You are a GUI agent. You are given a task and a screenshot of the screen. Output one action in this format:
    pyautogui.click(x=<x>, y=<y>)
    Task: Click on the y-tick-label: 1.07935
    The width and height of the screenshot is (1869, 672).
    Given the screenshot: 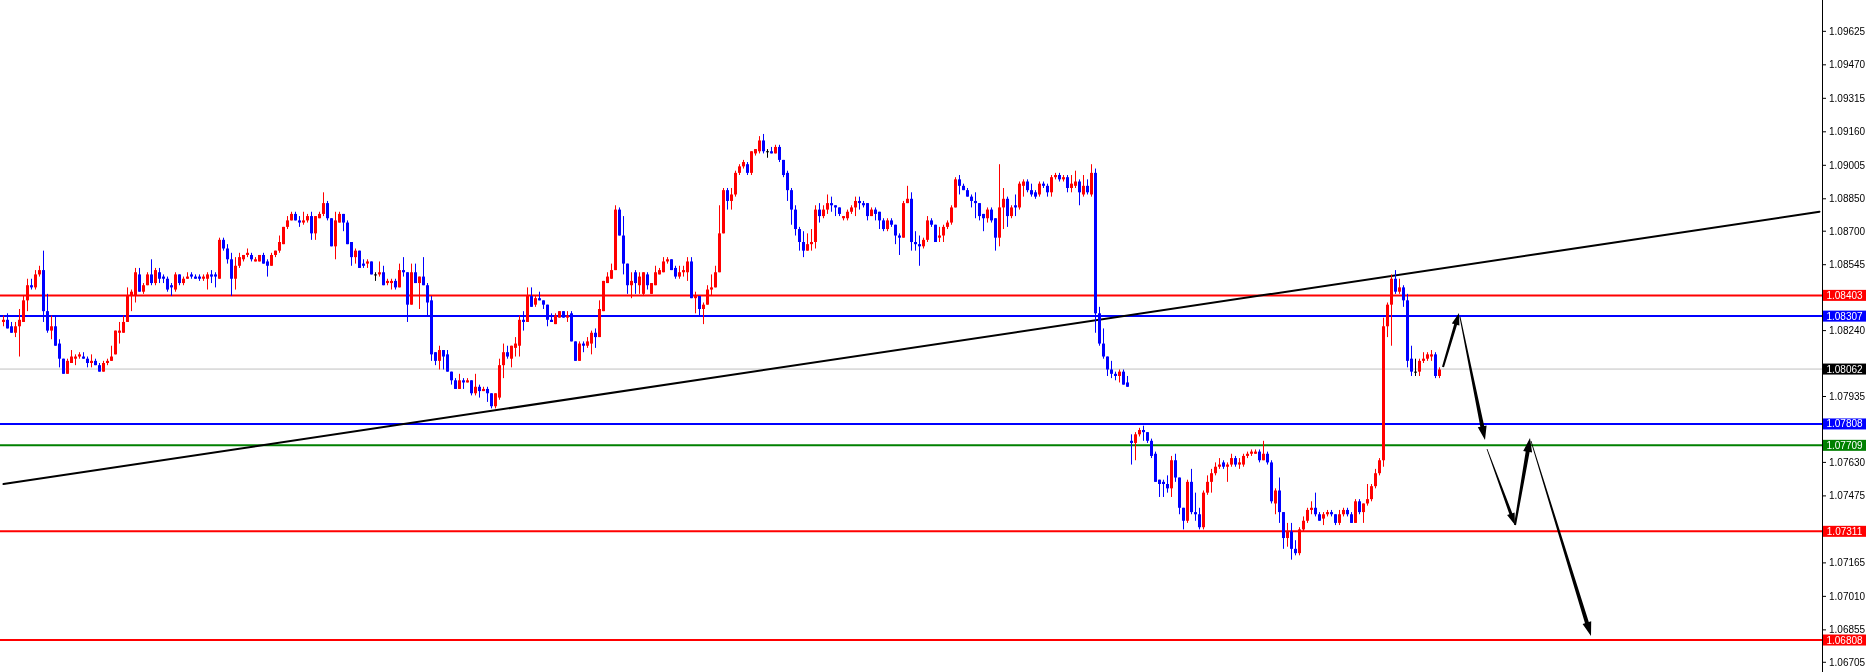 What is the action you would take?
    pyautogui.click(x=1847, y=396)
    